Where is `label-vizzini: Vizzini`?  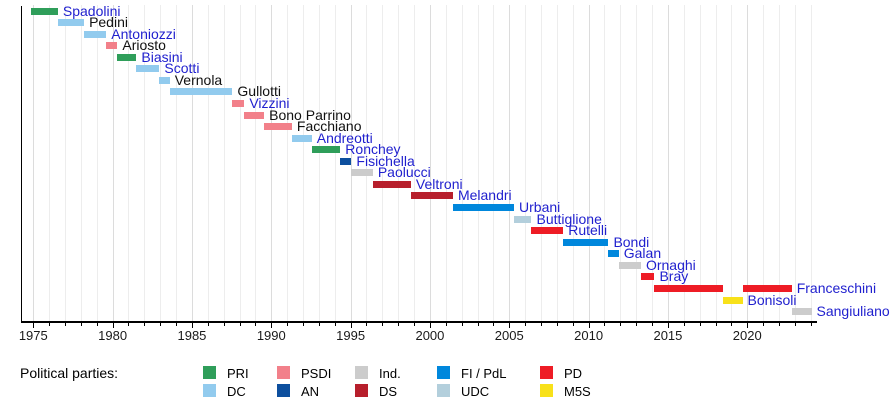 label-vizzini: Vizzini is located at coordinates (269, 102).